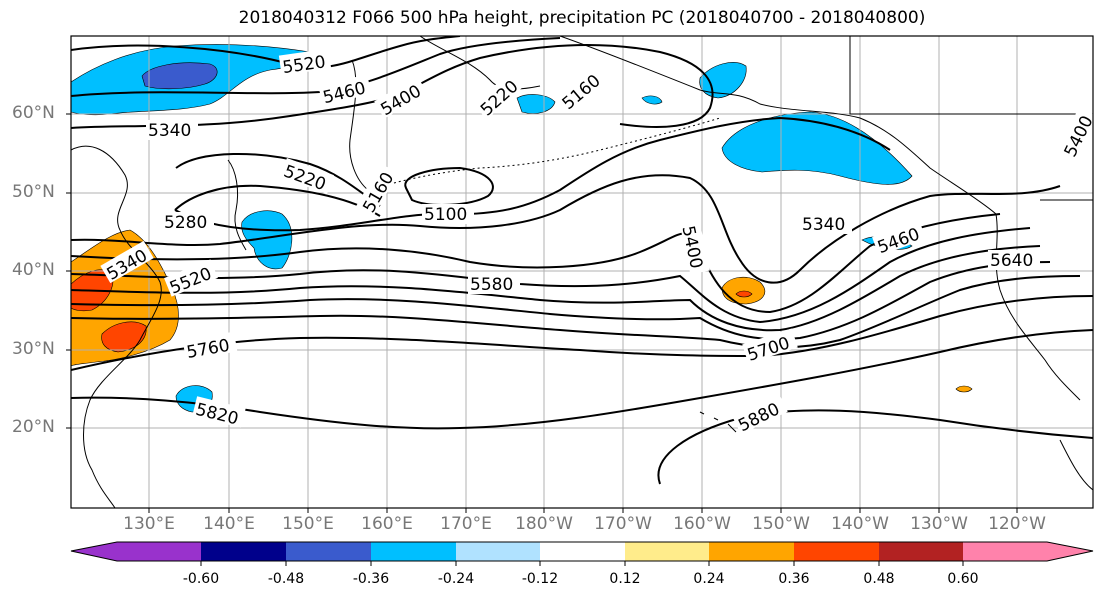 This screenshot has width=1105, height=601. What do you see at coordinates (702, 524) in the screenshot?
I see `lon-label: 160°W` at bounding box center [702, 524].